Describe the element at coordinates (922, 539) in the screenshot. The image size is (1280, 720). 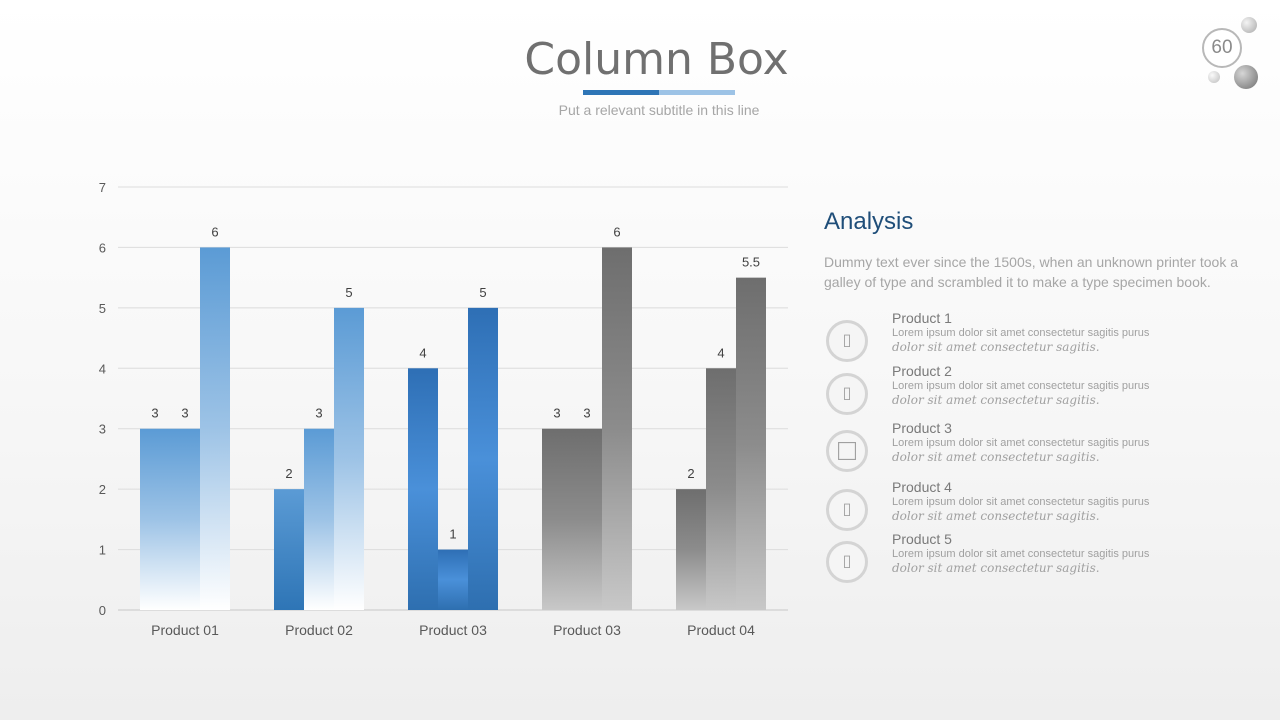
I see `product-name: Product 5` at that location.